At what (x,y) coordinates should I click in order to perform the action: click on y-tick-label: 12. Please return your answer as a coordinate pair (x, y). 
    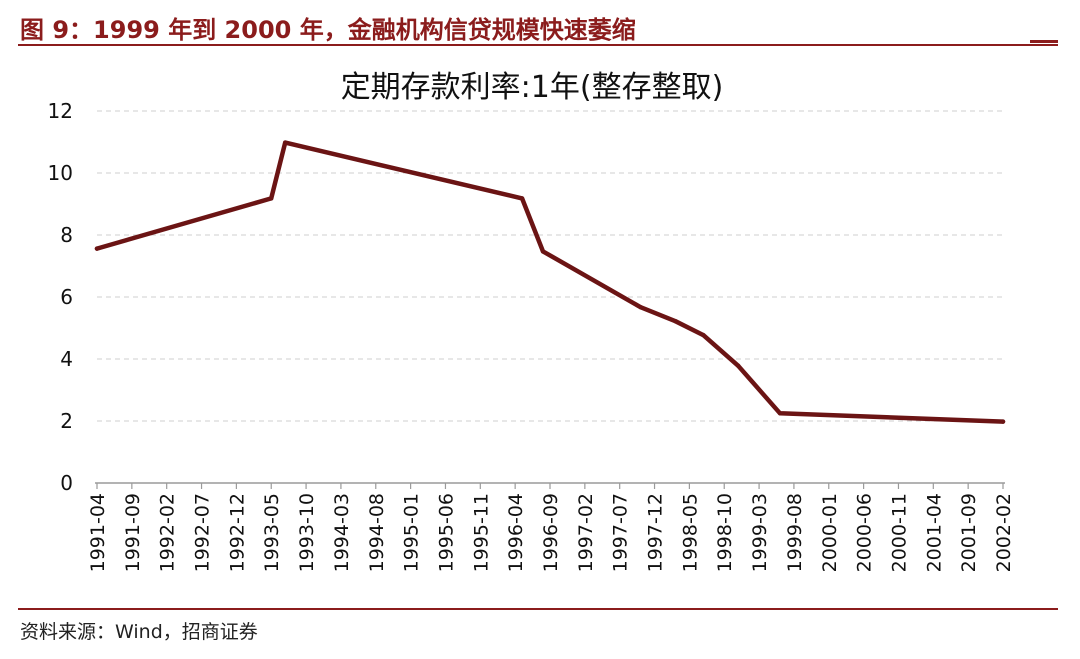
    Looking at the image, I should click on (60, 111).